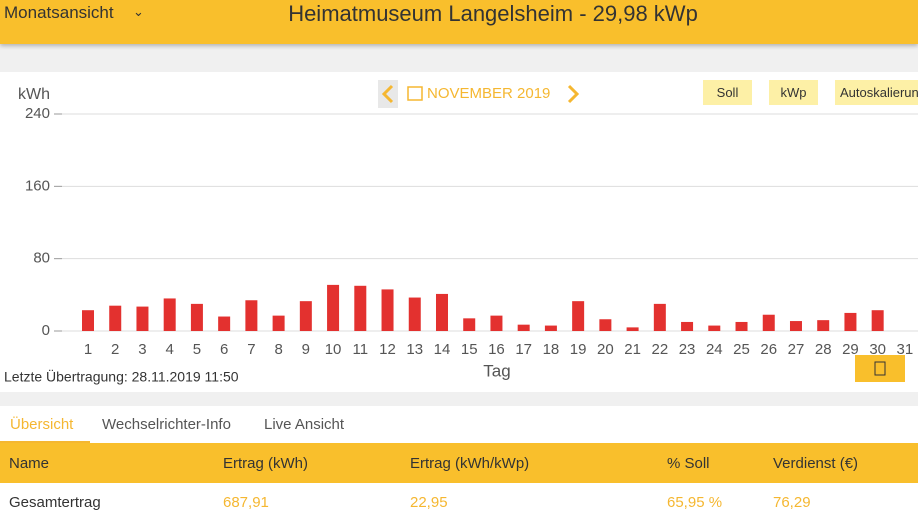 The image size is (918, 516). Describe the element at coordinates (278, 349) in the screenshot. I see `x-tick-label: 8` at that location.